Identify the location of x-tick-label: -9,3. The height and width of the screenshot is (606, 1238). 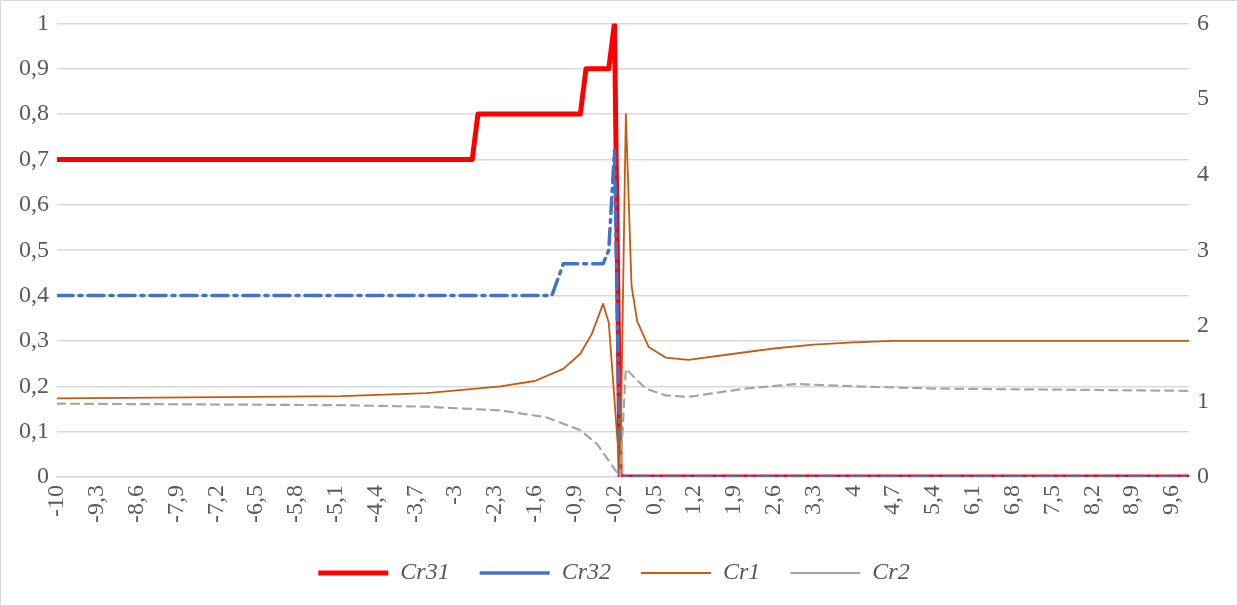
(95, 504).